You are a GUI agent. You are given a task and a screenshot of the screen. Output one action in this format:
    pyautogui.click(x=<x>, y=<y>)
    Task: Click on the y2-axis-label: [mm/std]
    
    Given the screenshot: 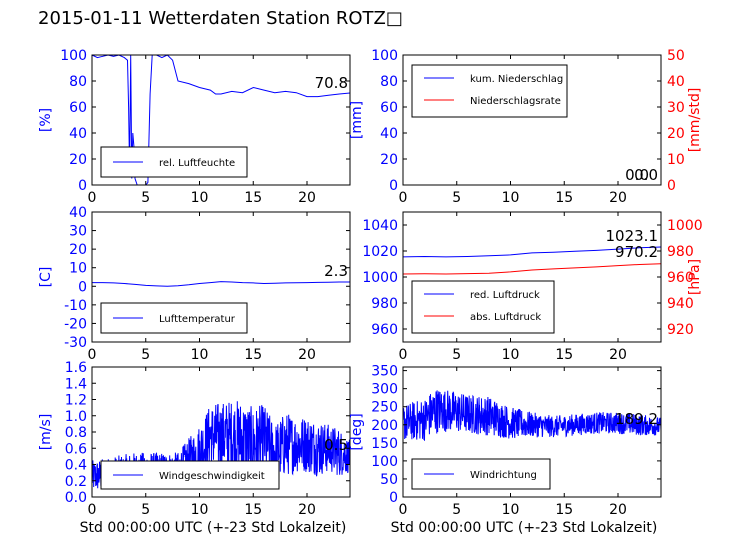 What is the action you would take?
    pyautogui.click(x=695, y=120)
    